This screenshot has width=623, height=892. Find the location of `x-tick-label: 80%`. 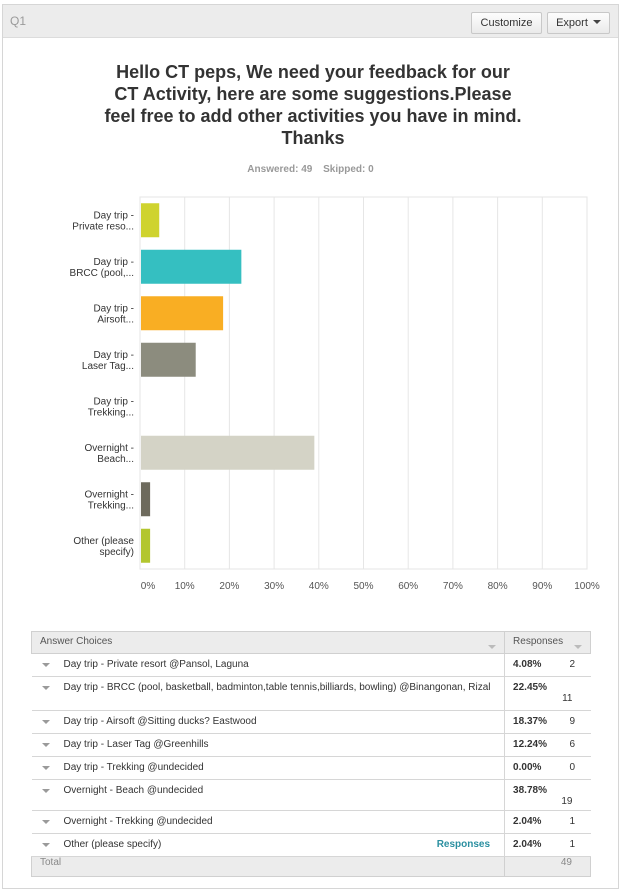

x-tick-label: 80% is located at coordinates (498, 586).